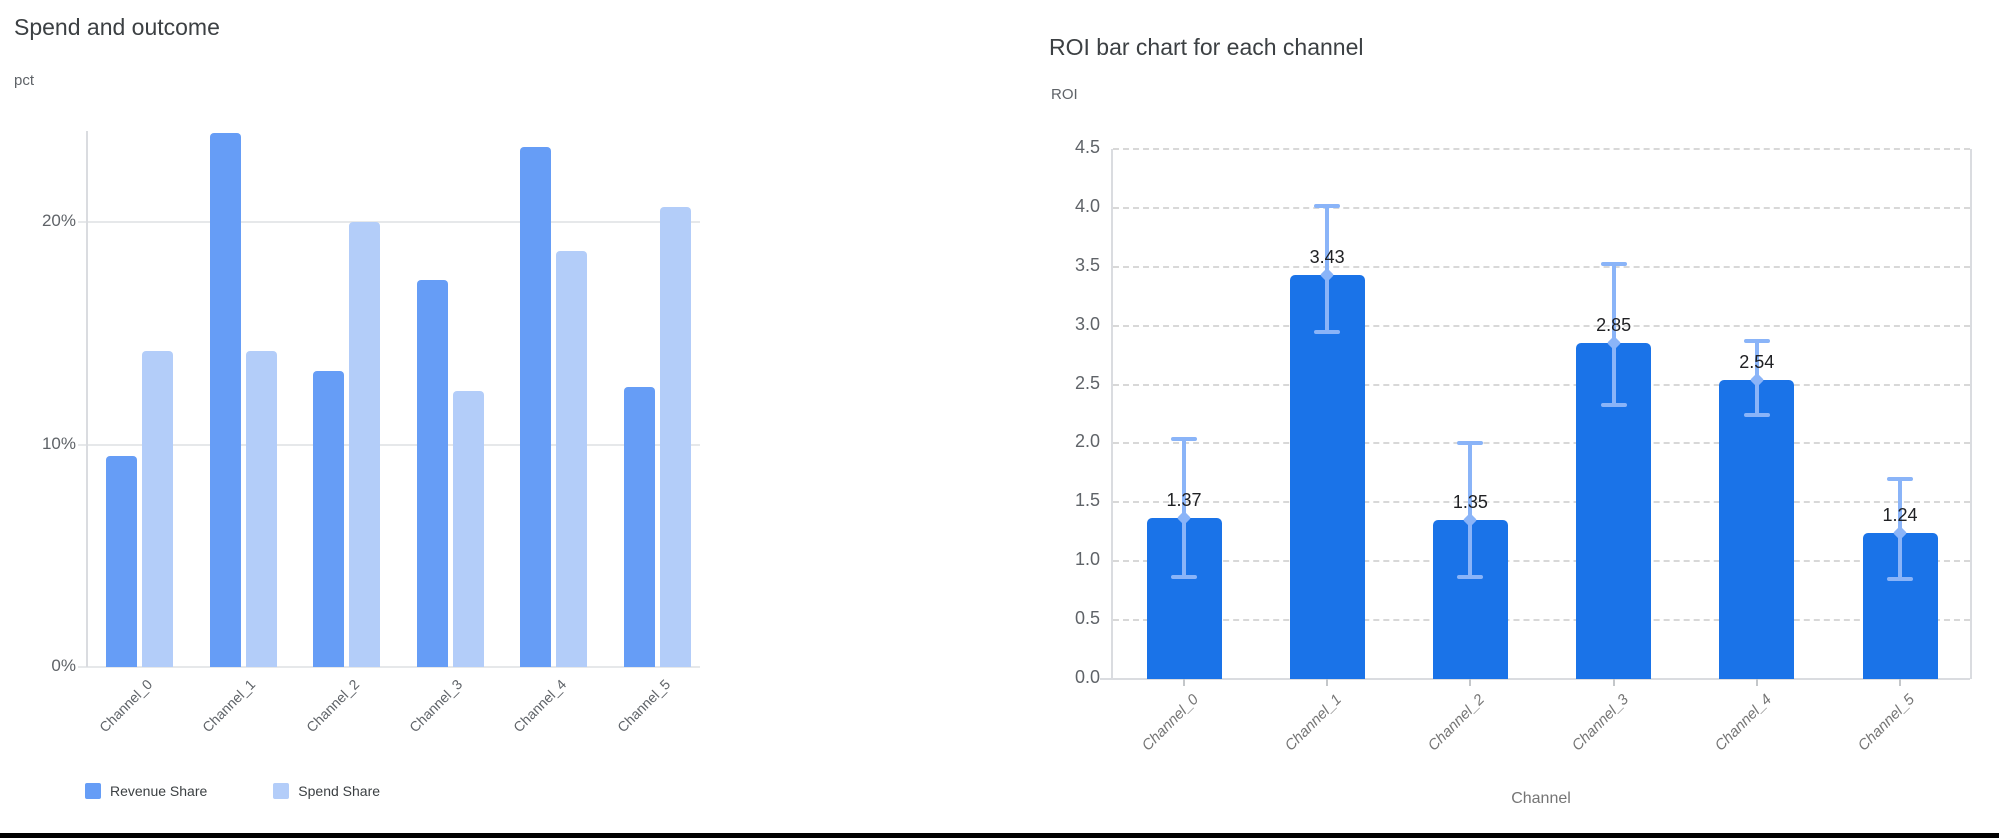 This screenshot has width=1999, height=838. Describe the element at coordinates (93, 791) in the screenshot. I see `legend-swatch-revenue-share` at that location.